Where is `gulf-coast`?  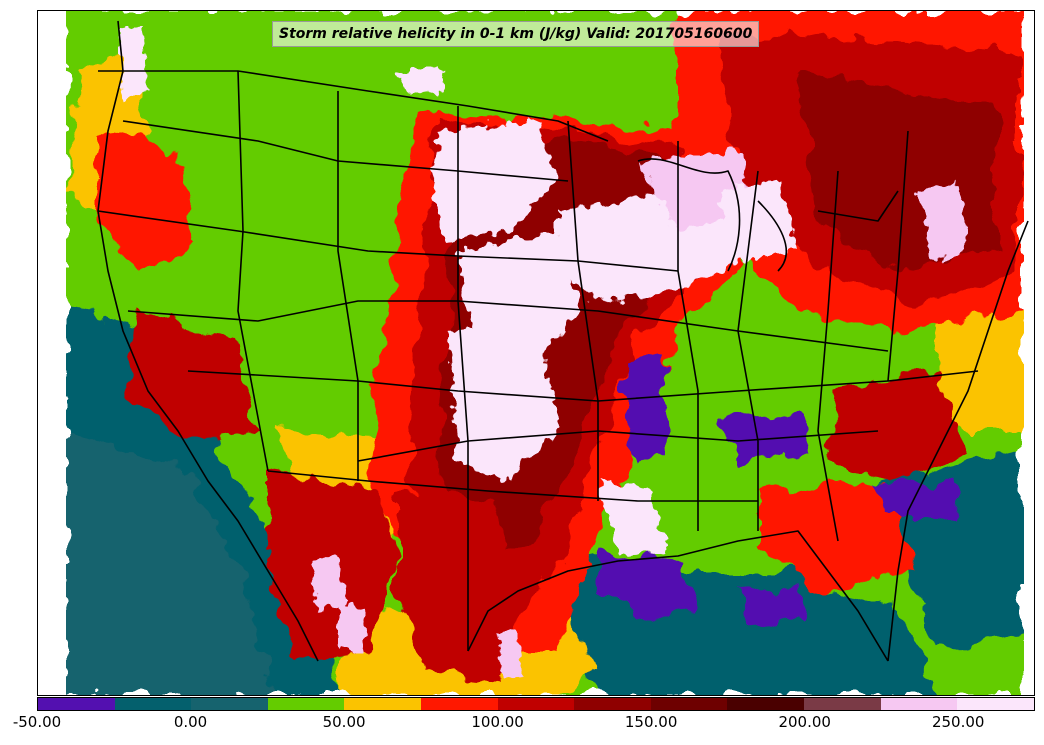
gulf-coast is located at coordinates (678, 596).